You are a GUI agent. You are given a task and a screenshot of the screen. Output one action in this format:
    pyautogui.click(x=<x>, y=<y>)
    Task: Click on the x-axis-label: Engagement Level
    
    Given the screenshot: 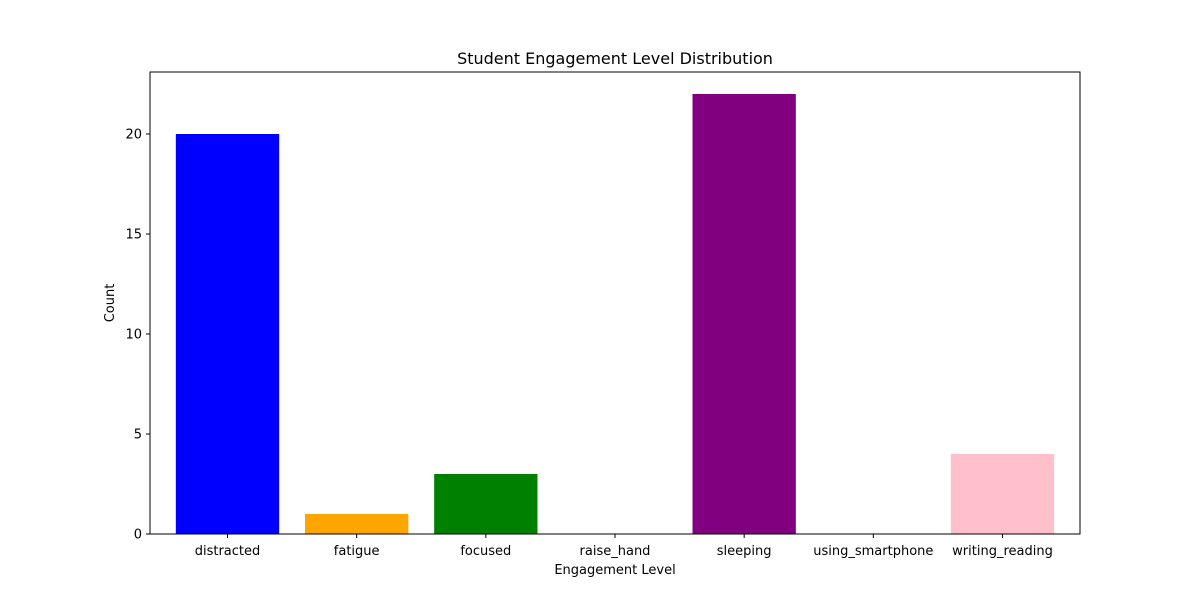 What is the action you would take?
    pyautogui.click(x=614, y=570)
    